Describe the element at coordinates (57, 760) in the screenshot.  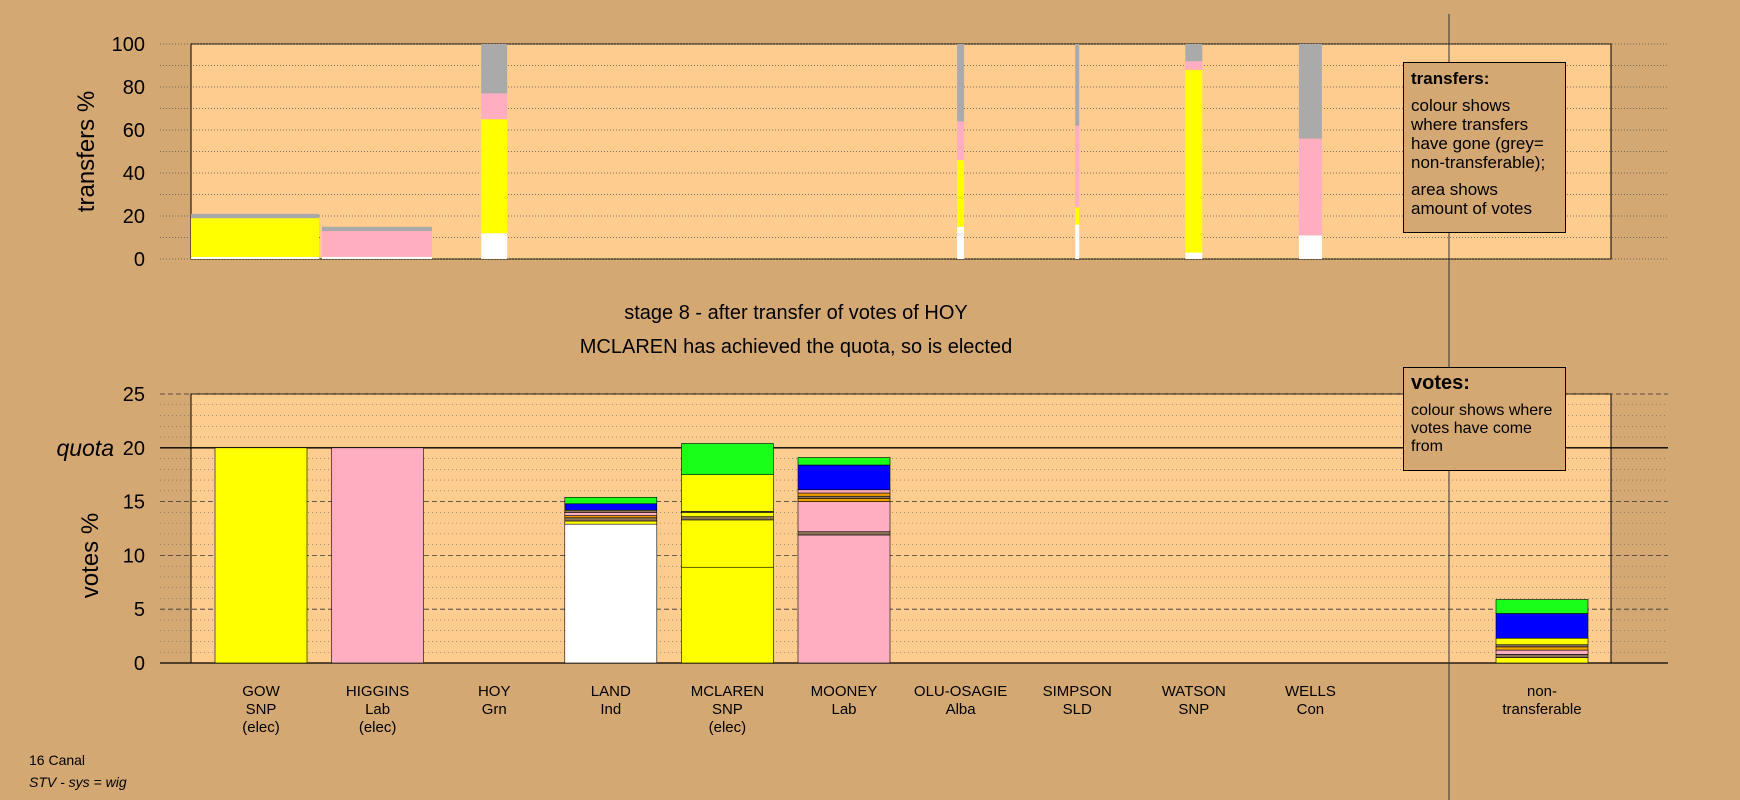
I see `ward-name: 16 Canal` at that location.